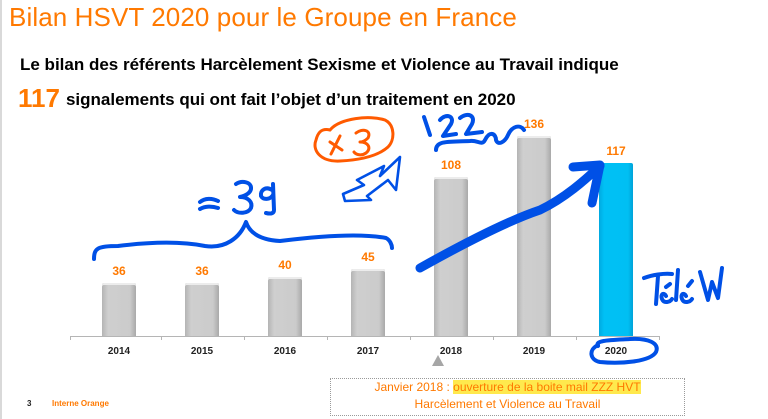 Image resolution: width=768 pixels, height=419 pixels. I want to click on bar-2019, so click(534, 236).